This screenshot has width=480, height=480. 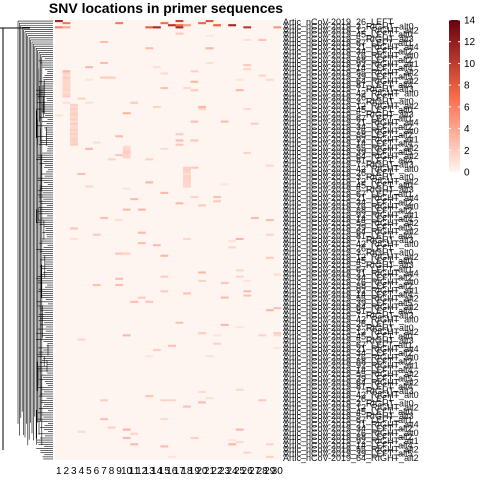 What do you see at coordinates (348, 89) in the screenshot?
I see `row-label: Artic_nCoV-2019_7_RIGHT_alt3` at bounding box center [348, 89].